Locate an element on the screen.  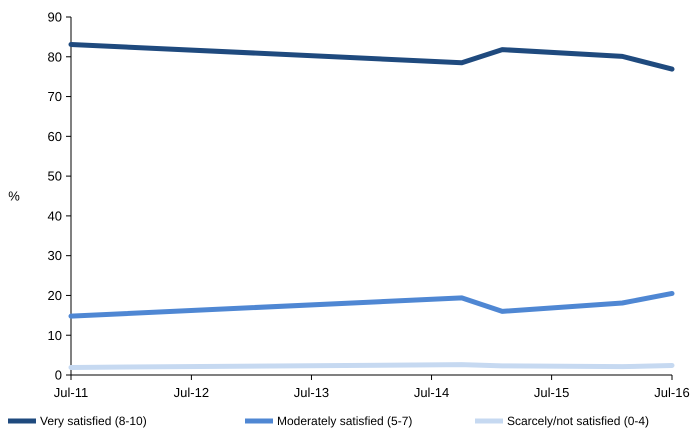
y-tick-label: 0 is located at coordinates (58, 375).